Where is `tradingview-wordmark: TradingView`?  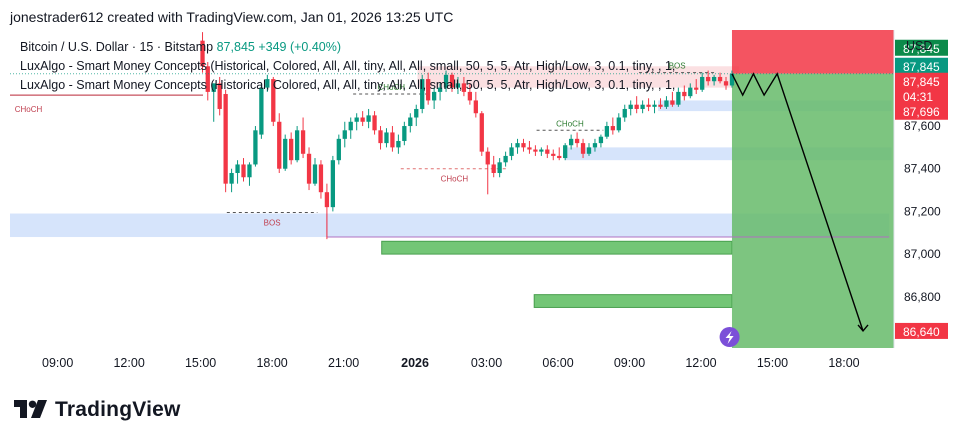 tradingview-wordmark: TradingView is located at coordinates (118, 409).